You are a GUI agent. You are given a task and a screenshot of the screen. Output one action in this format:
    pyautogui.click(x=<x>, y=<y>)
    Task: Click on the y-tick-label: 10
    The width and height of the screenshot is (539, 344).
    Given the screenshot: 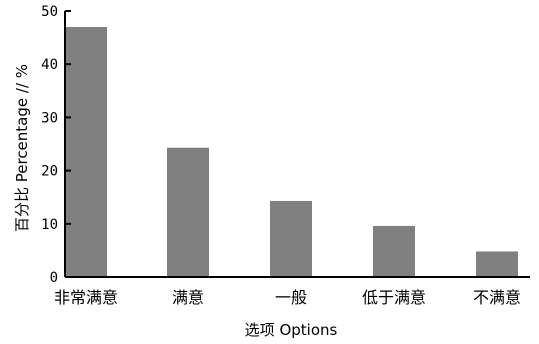 What is the action you would take?
    pyautogui.click(x=49, y=225)
    